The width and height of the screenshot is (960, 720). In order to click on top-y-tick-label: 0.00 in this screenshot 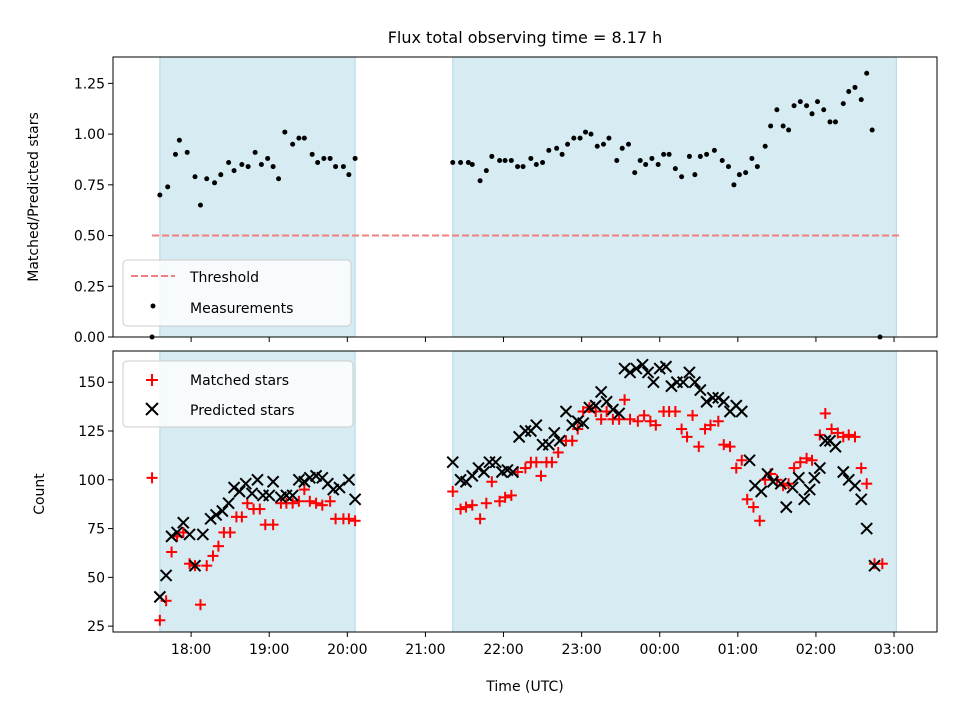, I will do `click(89, 338)`.